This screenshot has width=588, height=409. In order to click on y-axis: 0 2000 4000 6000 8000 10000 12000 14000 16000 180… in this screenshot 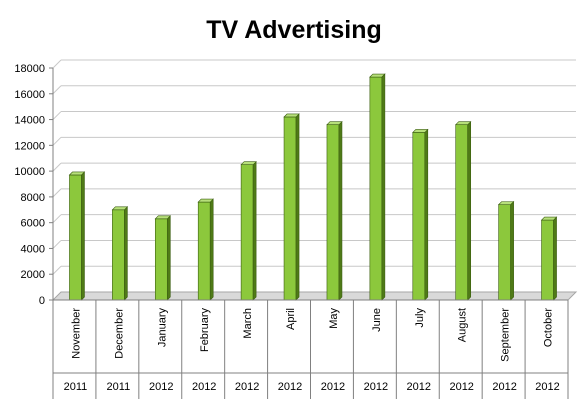, I will do `click(34, 185)`.